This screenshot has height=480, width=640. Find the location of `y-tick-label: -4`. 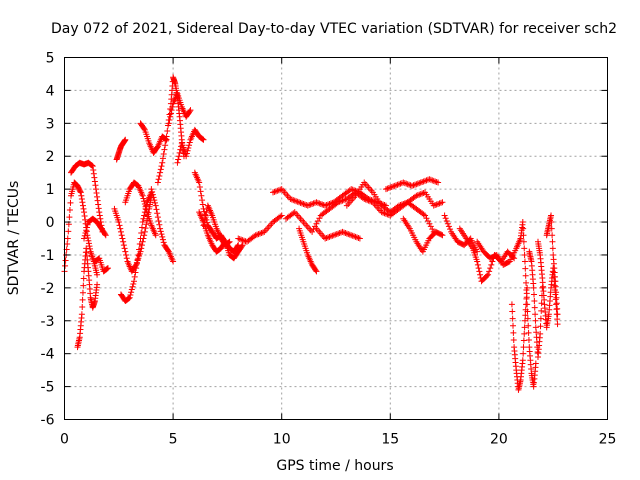

y-tick-label: -4 is located at coordinates (48, 355).